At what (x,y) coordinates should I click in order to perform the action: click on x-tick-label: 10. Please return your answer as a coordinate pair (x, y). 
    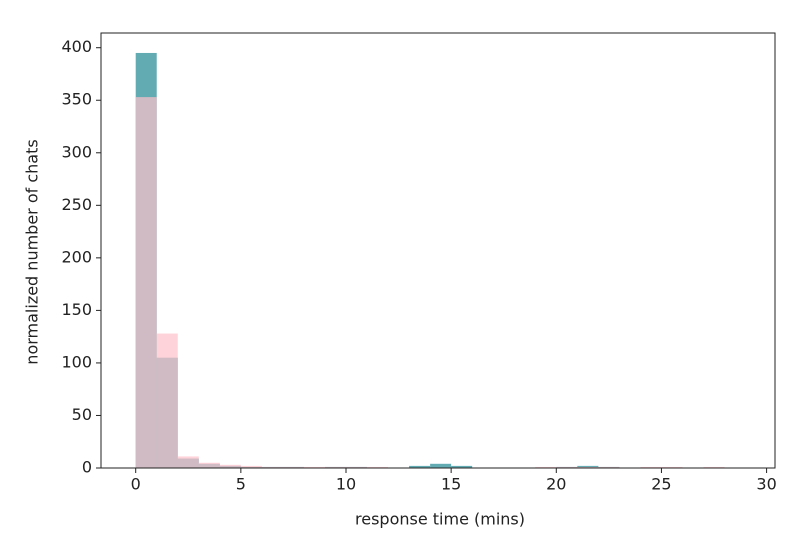
    Looking at the image, I should click on (346, 484).